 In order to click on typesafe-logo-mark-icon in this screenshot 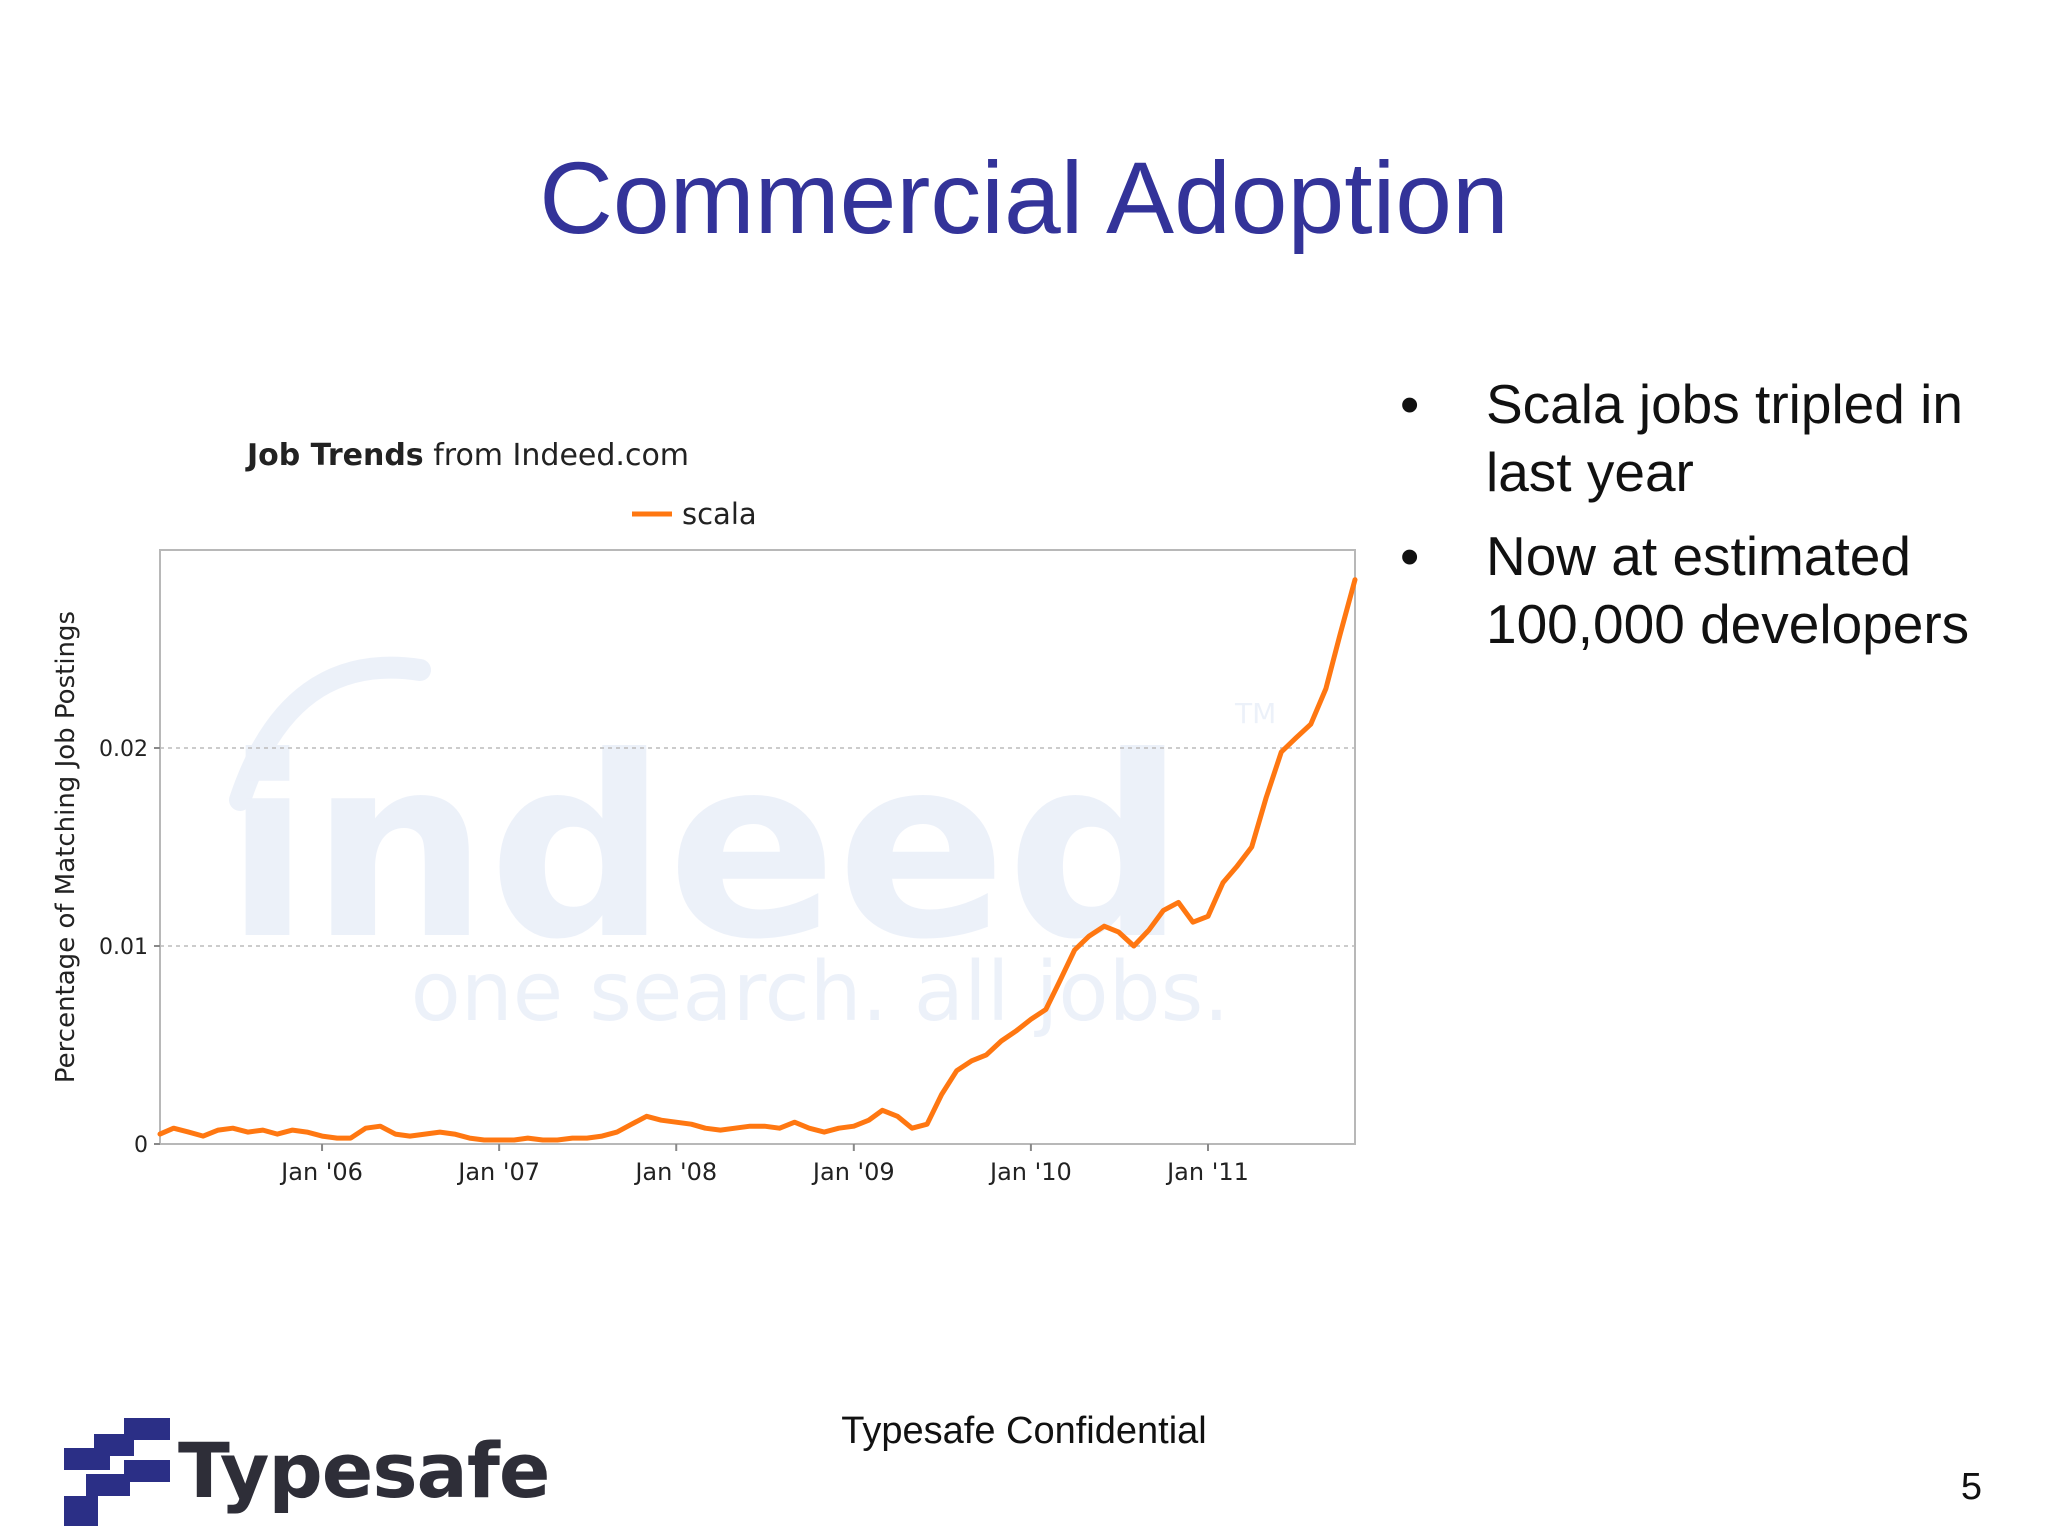, I will do `click(117, 1472)`.